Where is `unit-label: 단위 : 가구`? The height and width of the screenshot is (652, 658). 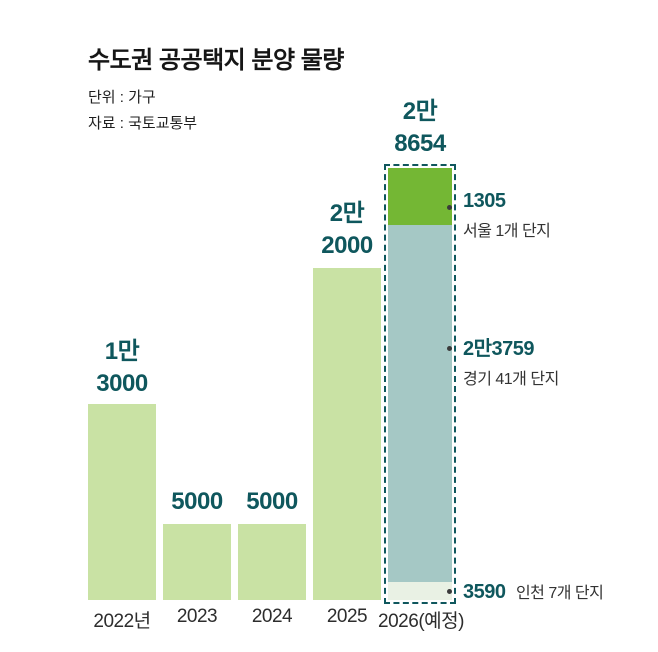 unit-label: 단위 : 가구 is located at coordinates (122, 97).